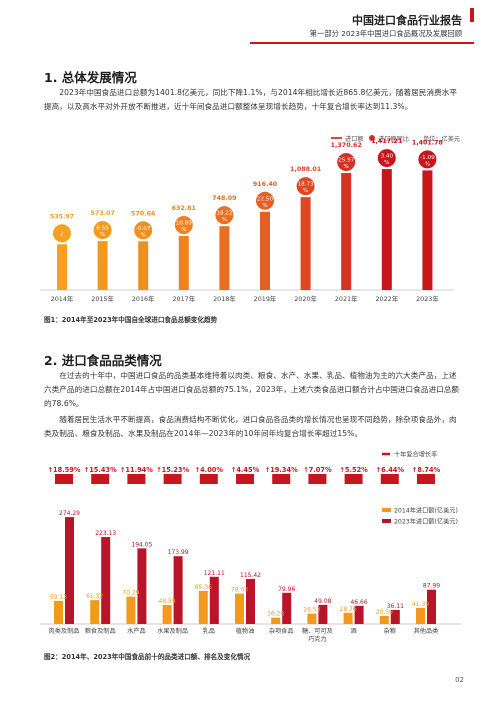 Image resolution: width=500 pixels, height=707 pixels. I want to click on value-label-2023: 223.13, so click(105, 533).